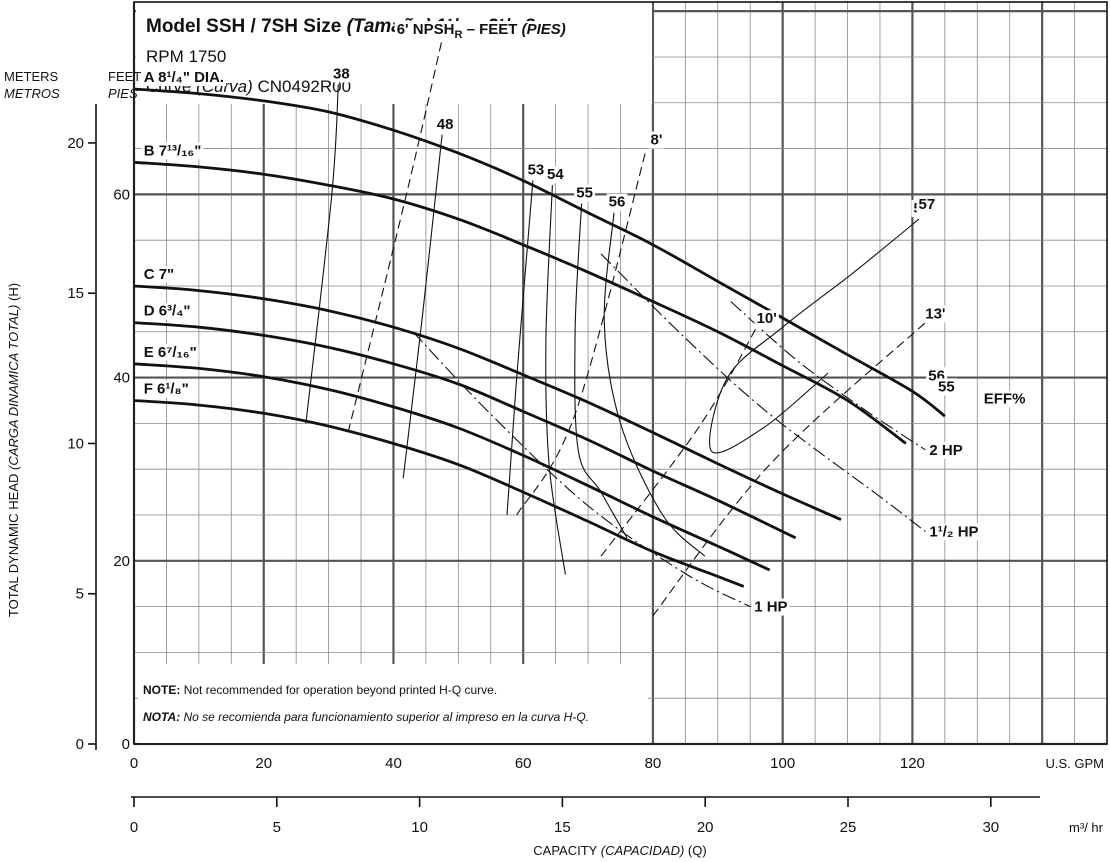 The width and height of the screenshot is (1110, 862). Describe the element at coordinates (124, 76) in the screenshot. I see `feet-axis-title: FEET` at that location.